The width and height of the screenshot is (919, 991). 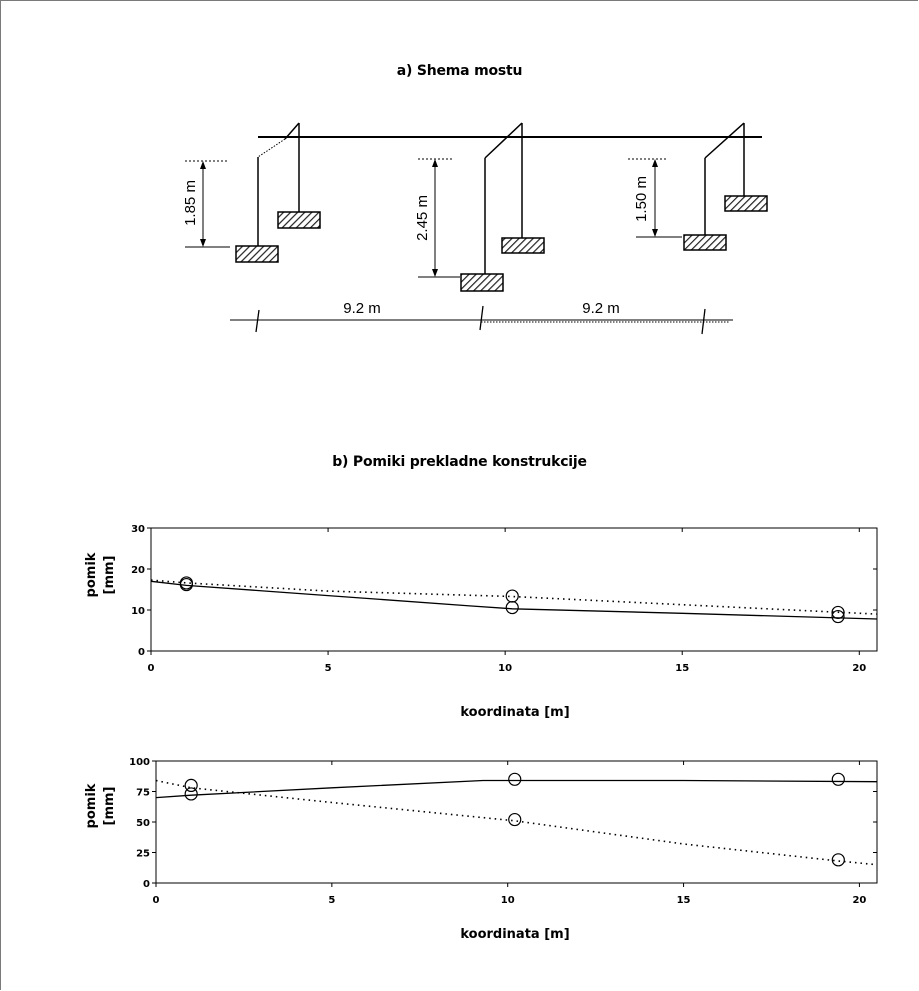 I want to click on section-b-title: b) Pomiki prekladne konstrukcije, so click(x=459, y=462).